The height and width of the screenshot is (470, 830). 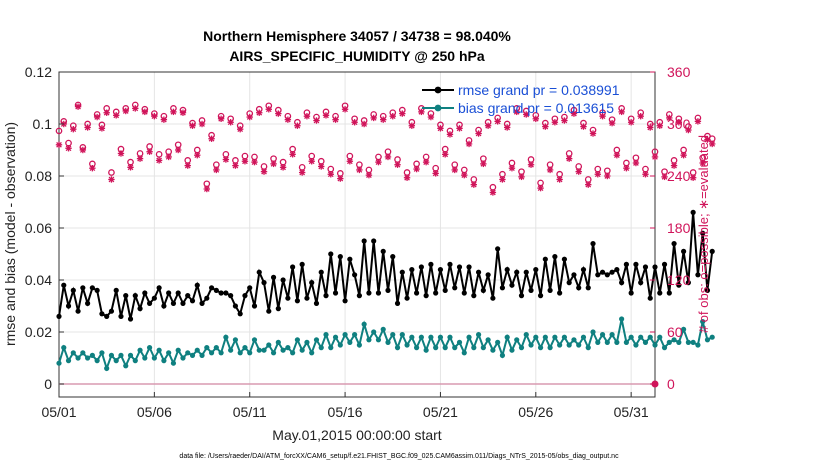 What do you see at coordinates (438, 108) in the screenshot?
I see `legend-bias-marker` at bounding box center [438, 108].